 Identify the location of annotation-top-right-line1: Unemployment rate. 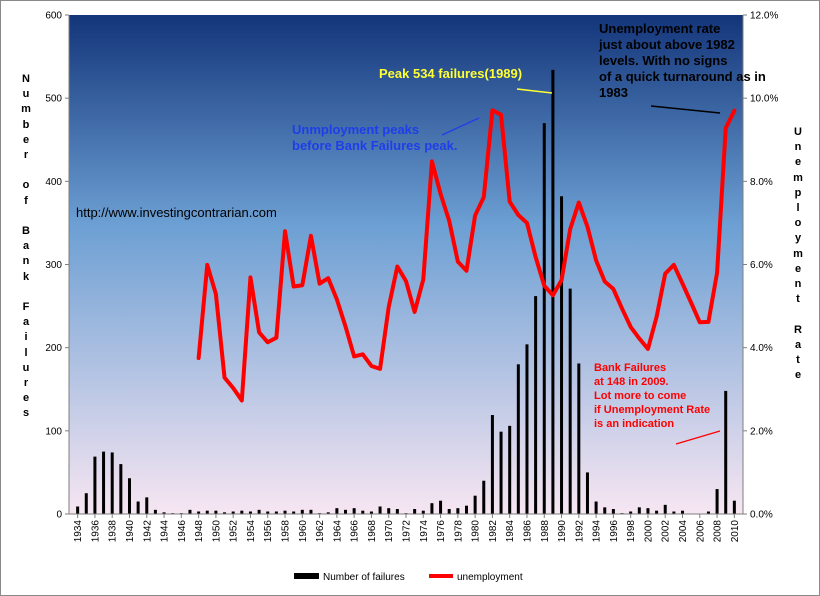
(660, 28).